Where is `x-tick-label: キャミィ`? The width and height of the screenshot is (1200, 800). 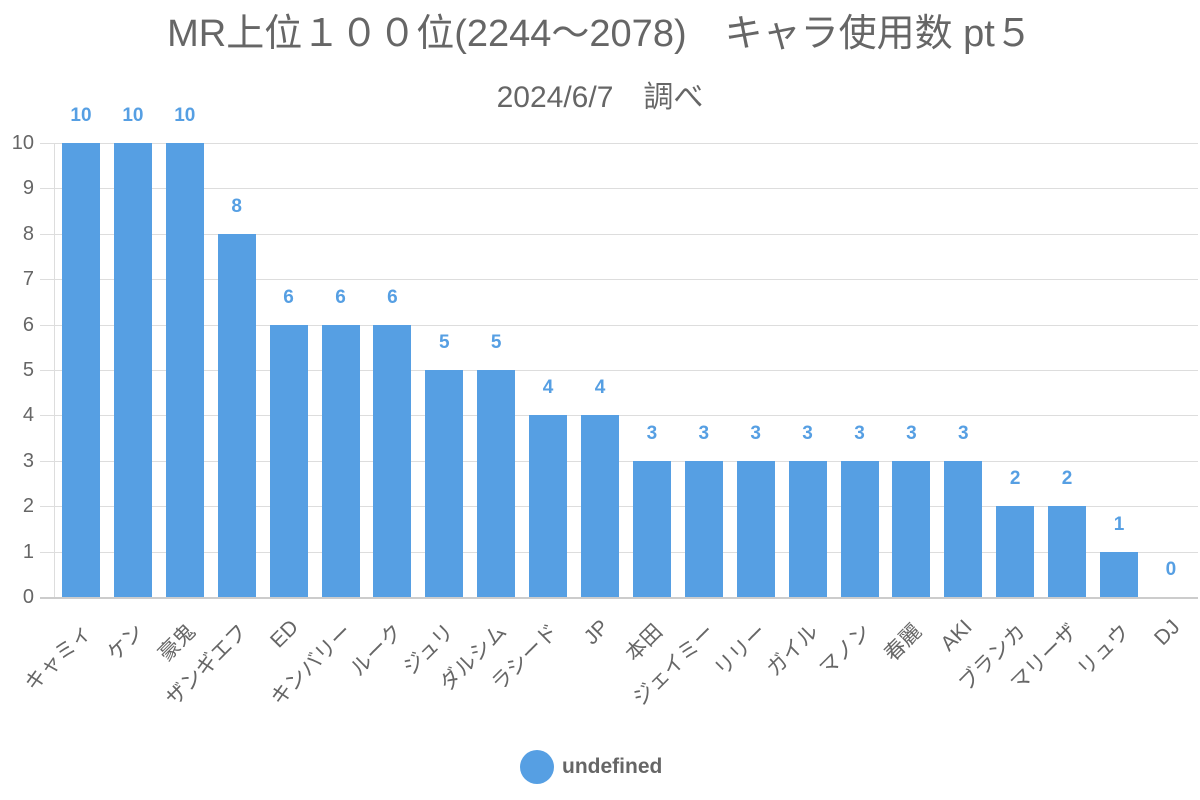
x-tick-label: キャミィ is located at coordinates (58, 657).